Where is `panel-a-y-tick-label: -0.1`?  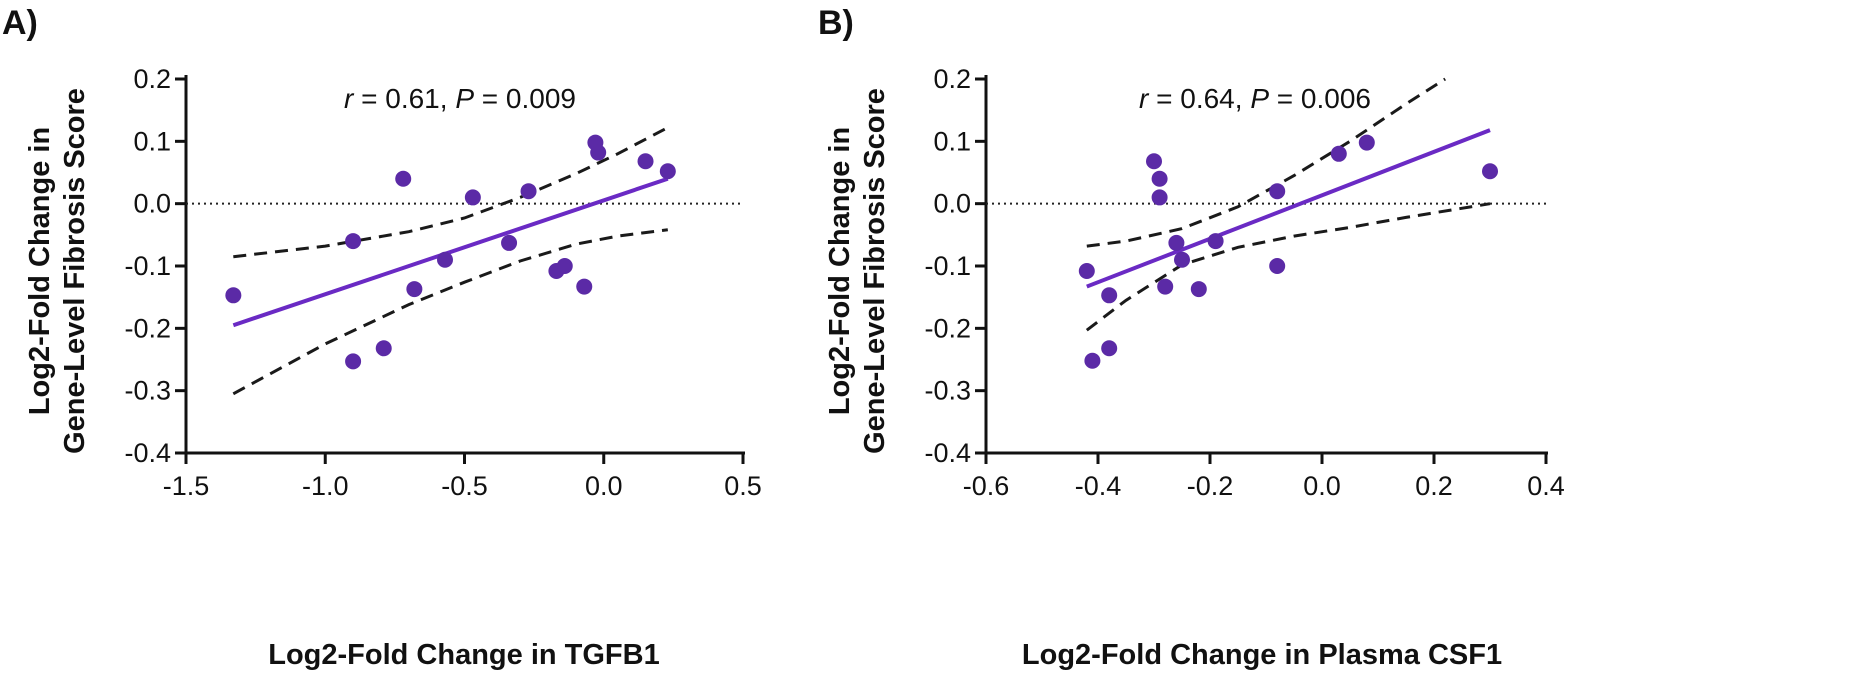 panel-a-y-tick-label: -0.1 is located at coordinates (147, 266).